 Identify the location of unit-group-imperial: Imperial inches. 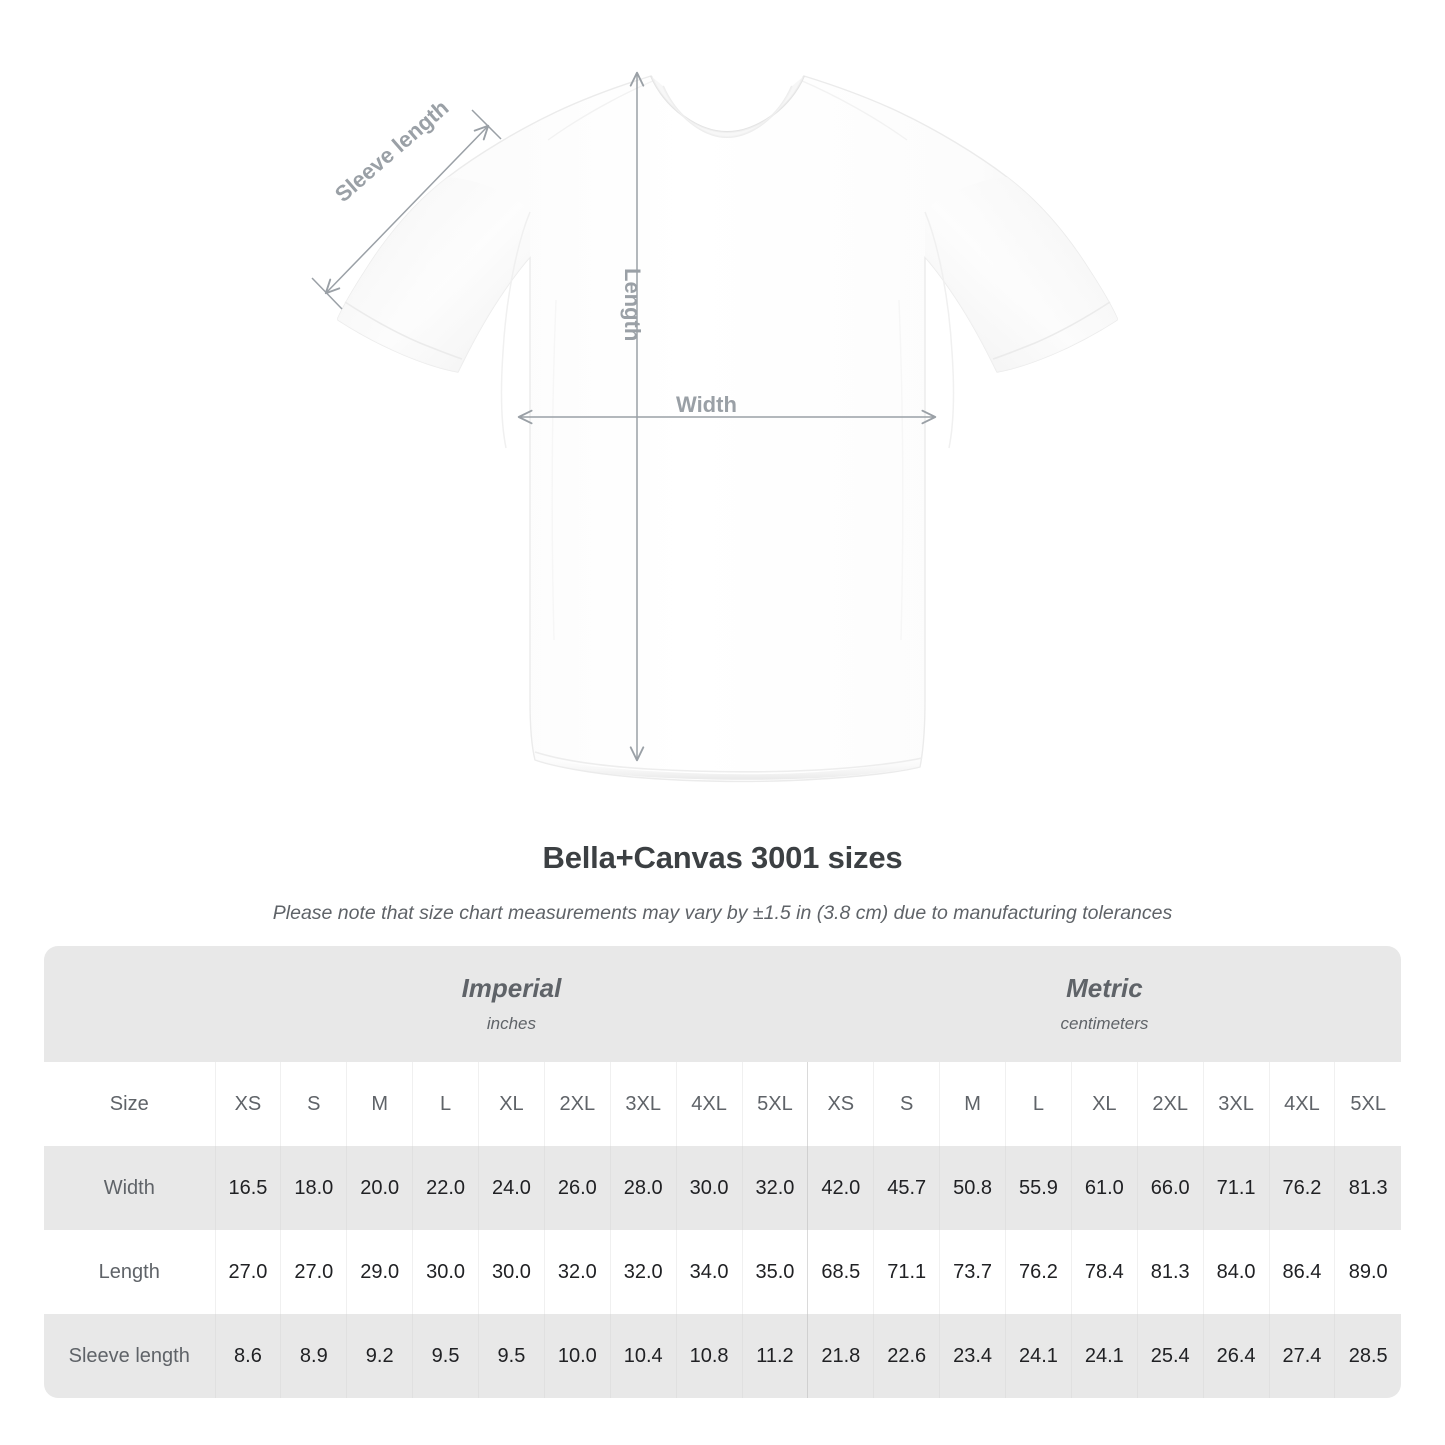
(511, 1004).